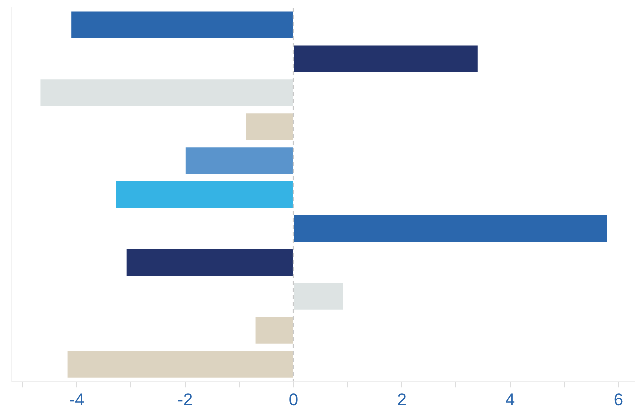 This screenshot has height=416, width=641. I want to click on x-tick-label: -2, so click(185, 400).